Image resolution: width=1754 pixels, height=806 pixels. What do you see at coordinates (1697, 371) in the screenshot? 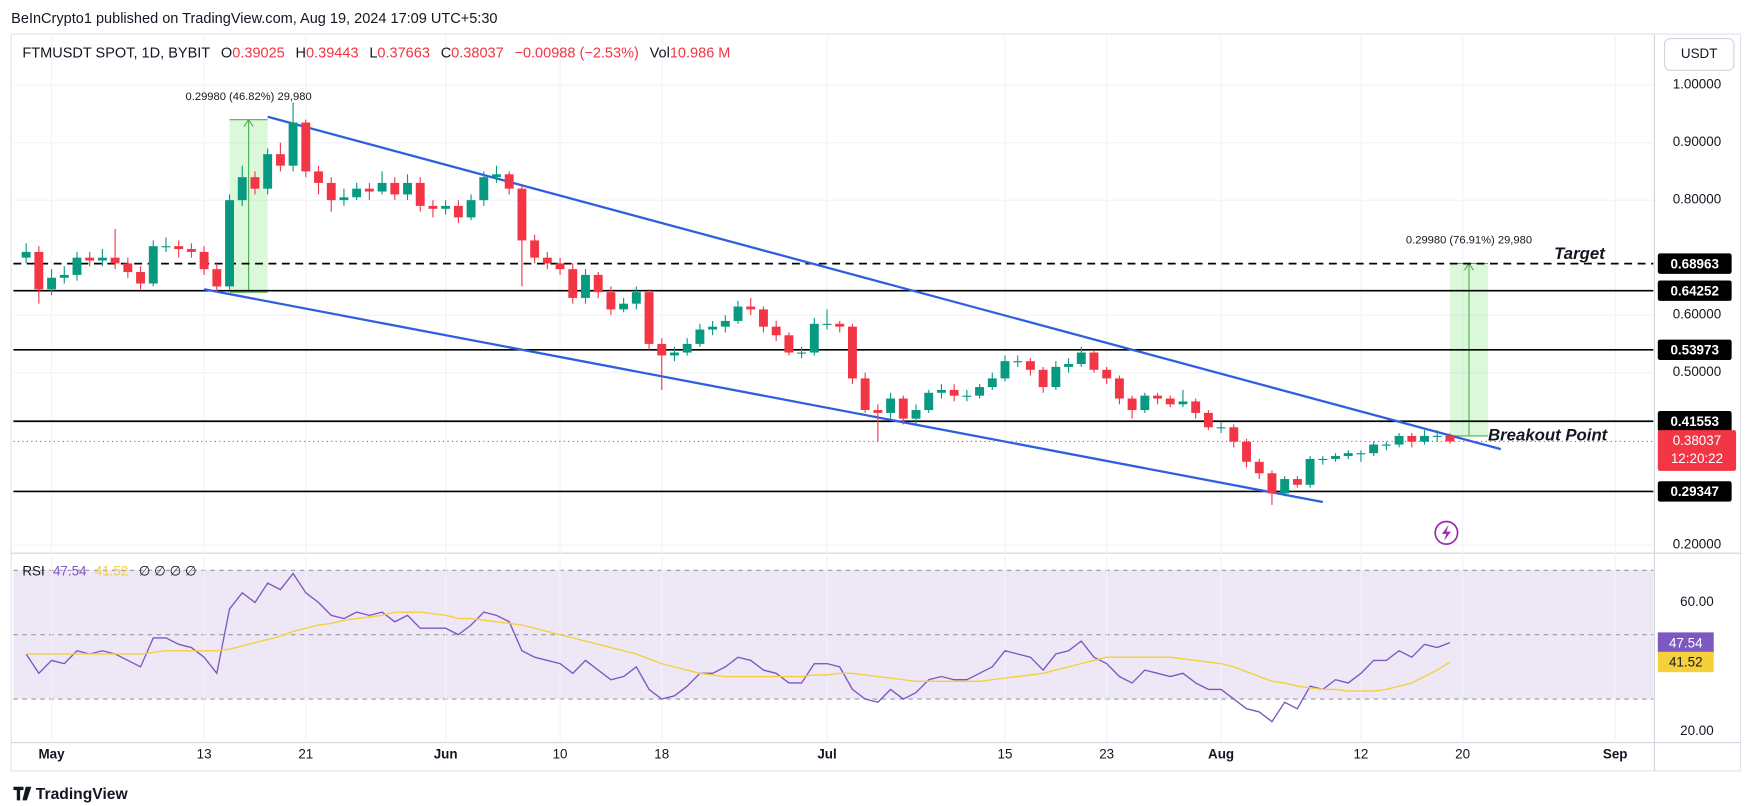
I see `y-tick-label: 0.50000` at bounding box center [1697, 371].